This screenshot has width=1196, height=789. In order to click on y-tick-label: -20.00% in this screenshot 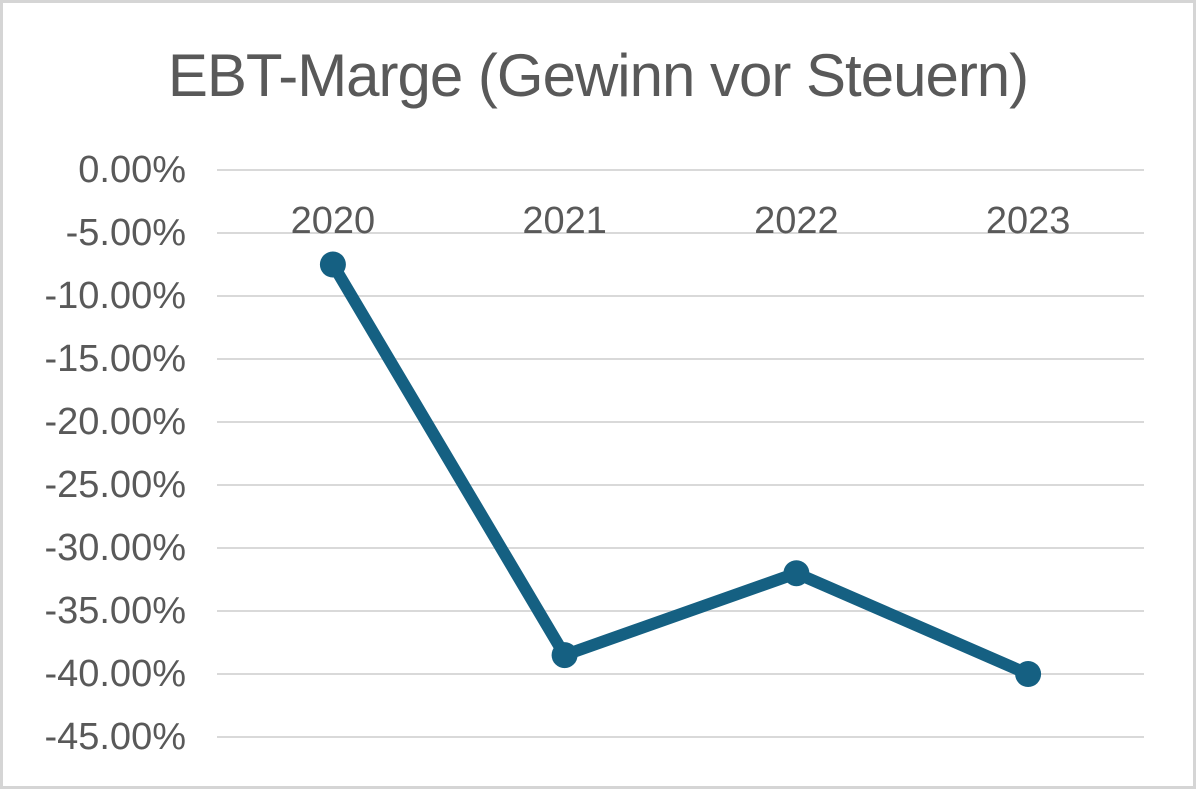, I will do `click(115, 422)`.